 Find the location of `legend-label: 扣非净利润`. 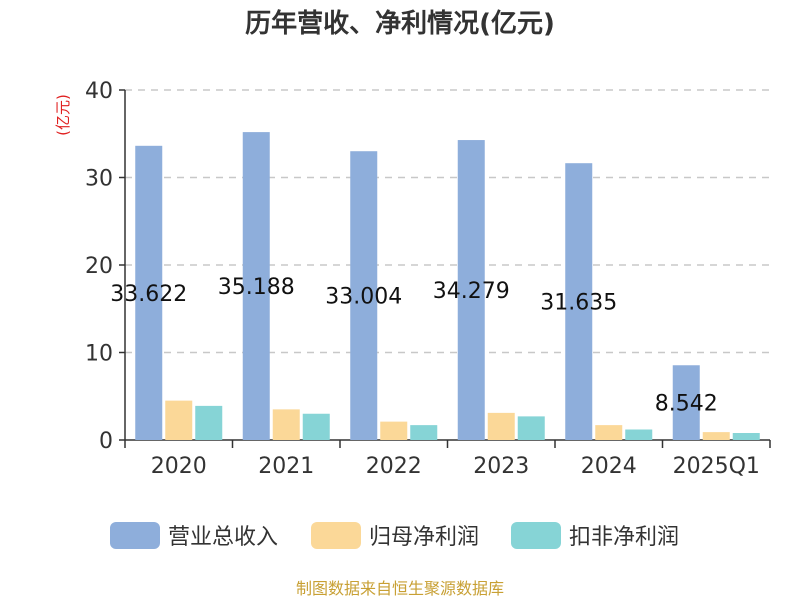

legend-label: 扣非净利润 is located at coordinates (624, 537).